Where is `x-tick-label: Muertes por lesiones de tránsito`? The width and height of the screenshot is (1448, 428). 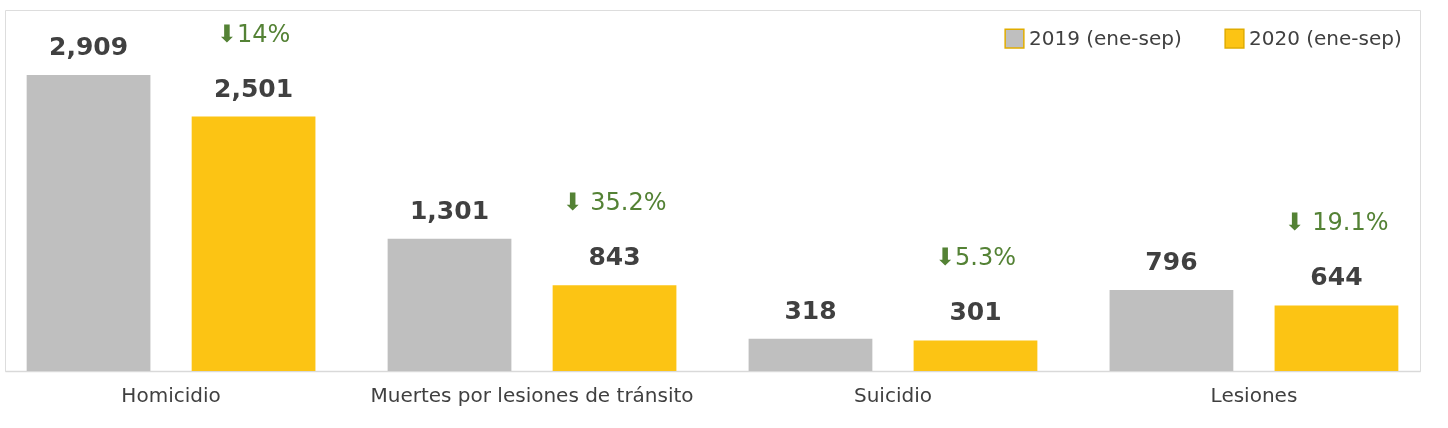 x-tick-label: Muertes por lesiones de tránsito is located at coordinates (532, 394).